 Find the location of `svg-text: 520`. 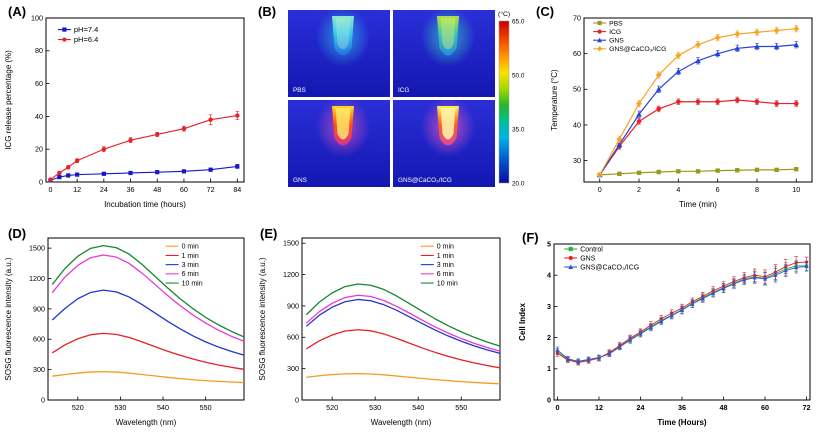

svg-text: 520 is located at coordinates (332, 407).